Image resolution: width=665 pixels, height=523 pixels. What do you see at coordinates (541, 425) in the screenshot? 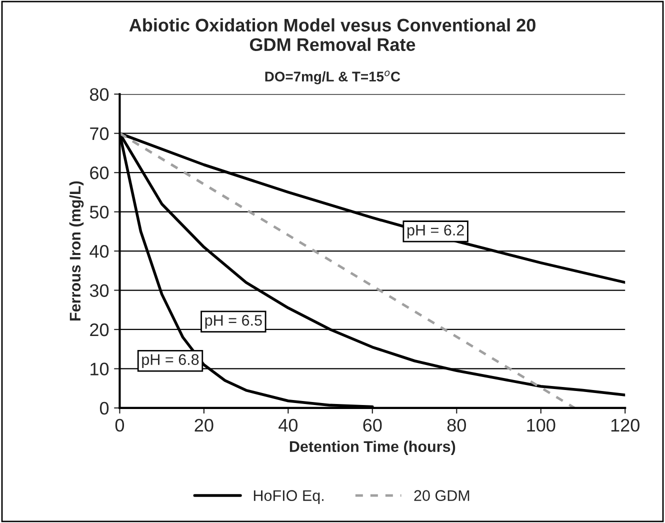
I see `x-tick-label: 100` at bounding box center [541, 425].